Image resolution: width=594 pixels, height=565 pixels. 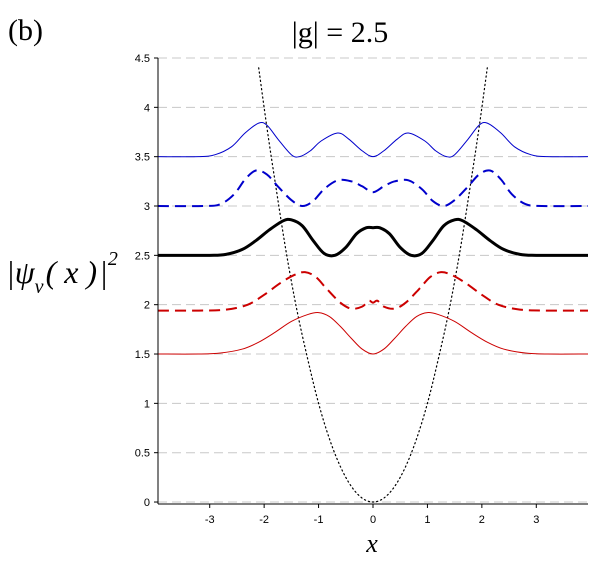 What do you see at coordinates (319, 520) in the screenshot?
I see `x-tick-label-2: -1` at bounding box center [319, 520].